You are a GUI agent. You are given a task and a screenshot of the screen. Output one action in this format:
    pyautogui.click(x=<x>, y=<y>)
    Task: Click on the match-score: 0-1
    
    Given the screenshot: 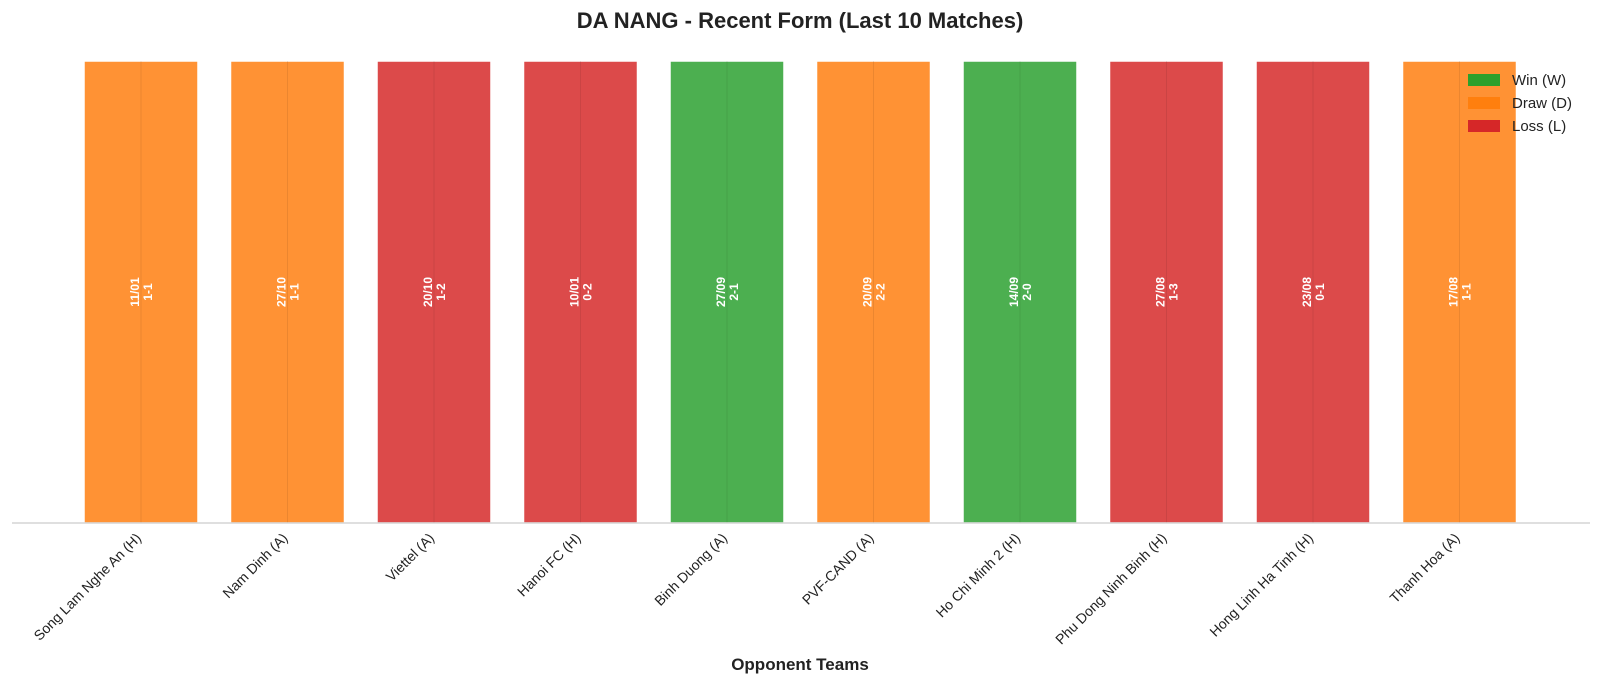 What is the action you would take?
    pyautogui.click(x=1320, y=292)
    